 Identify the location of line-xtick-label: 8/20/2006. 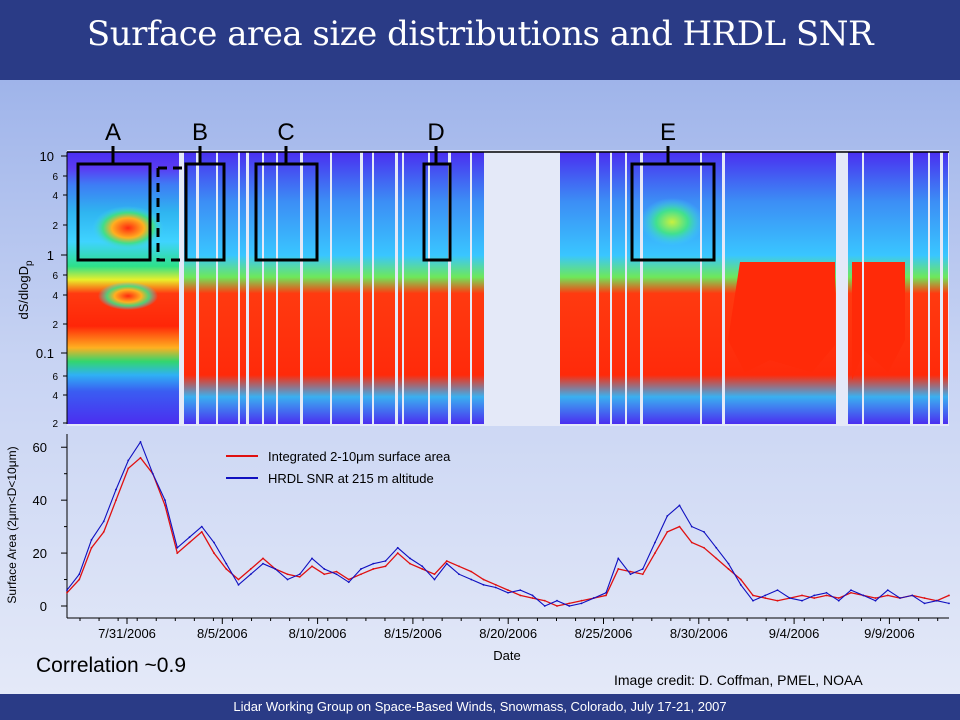
(508, 633).